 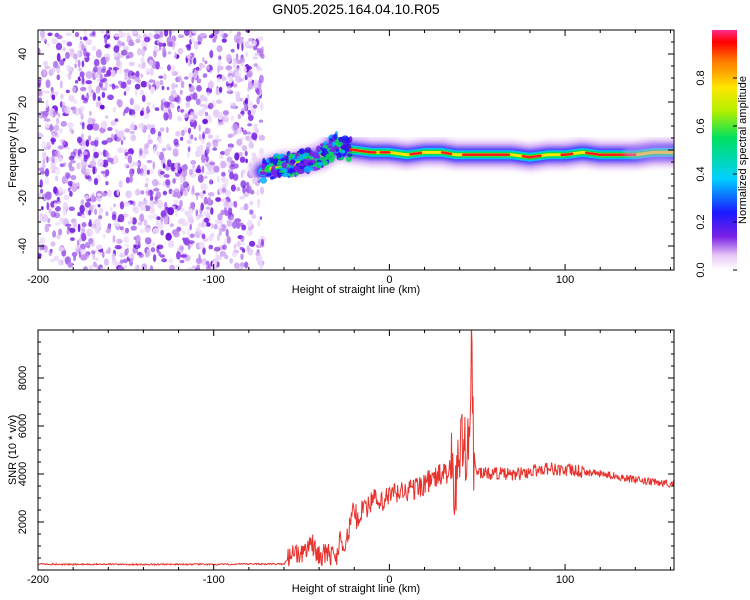 I want to click on snr-y-tick-label: 8000, so click(x=23, y=378).